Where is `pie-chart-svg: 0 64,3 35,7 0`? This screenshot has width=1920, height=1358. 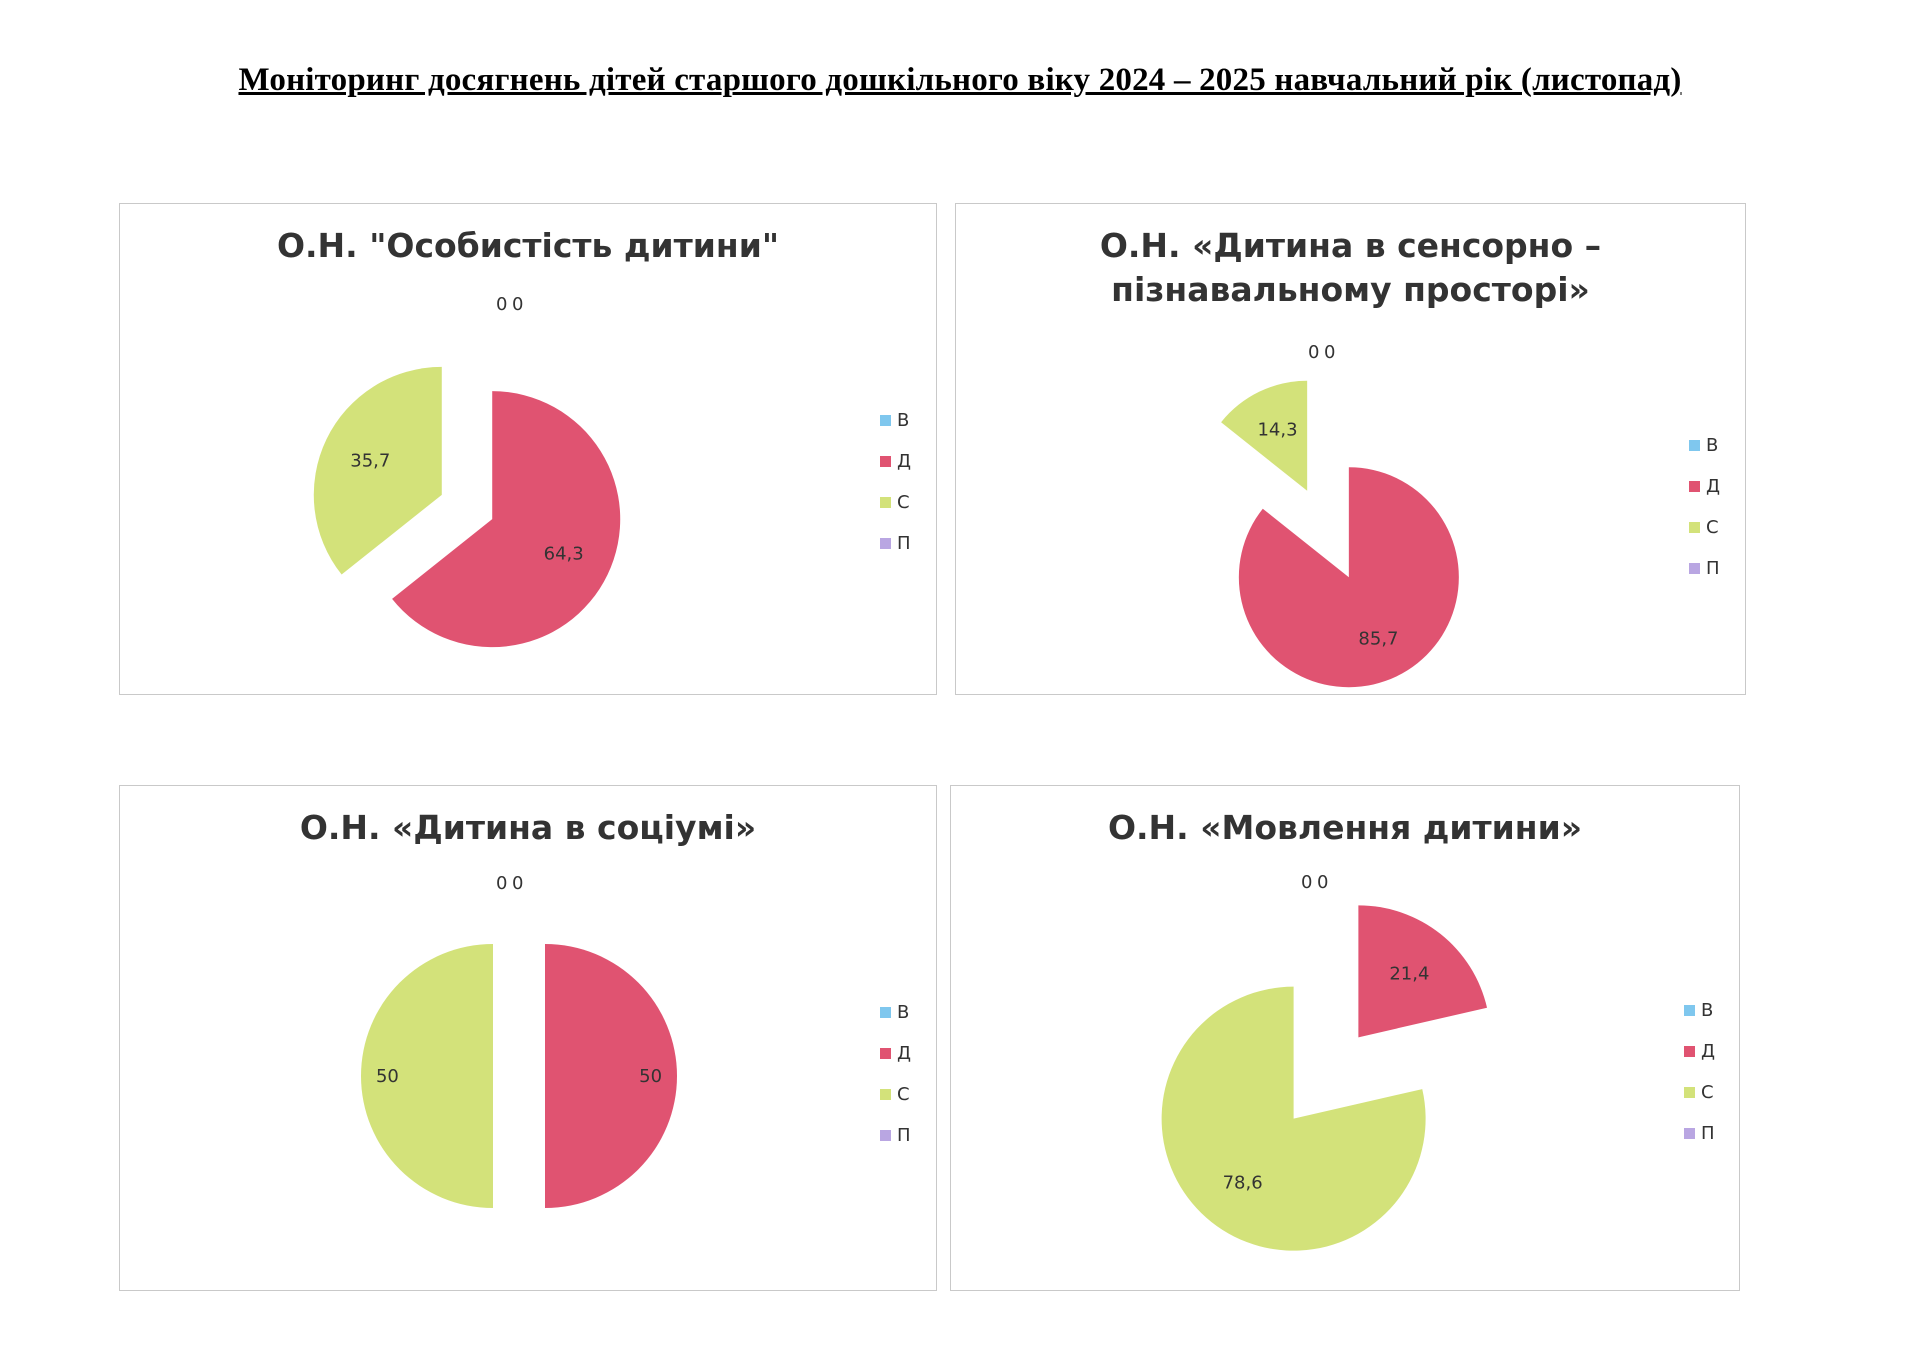 pie-chart-svg: 0 64,3 35,7 0 is located at coordinates (467, 471).